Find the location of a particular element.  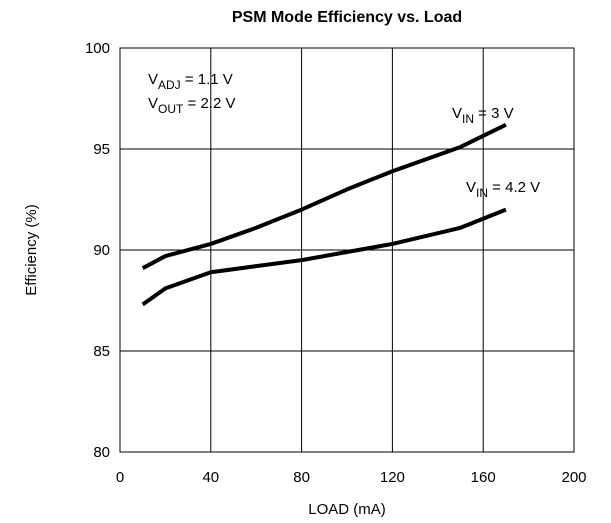

annotation-text: = 1.1 V is located at coordinates (207, 79).